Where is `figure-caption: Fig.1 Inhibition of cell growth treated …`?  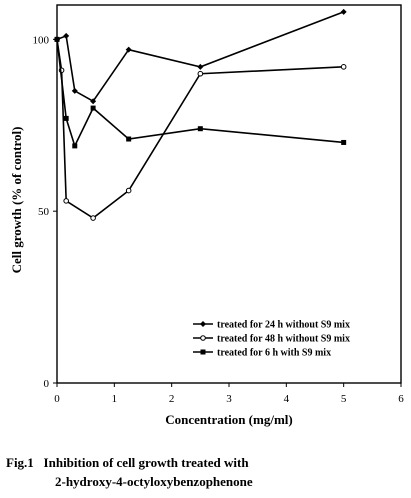 figure-caption: Fig.1 Inhibition of cell growth treated … is located at coordinates (129, 472).